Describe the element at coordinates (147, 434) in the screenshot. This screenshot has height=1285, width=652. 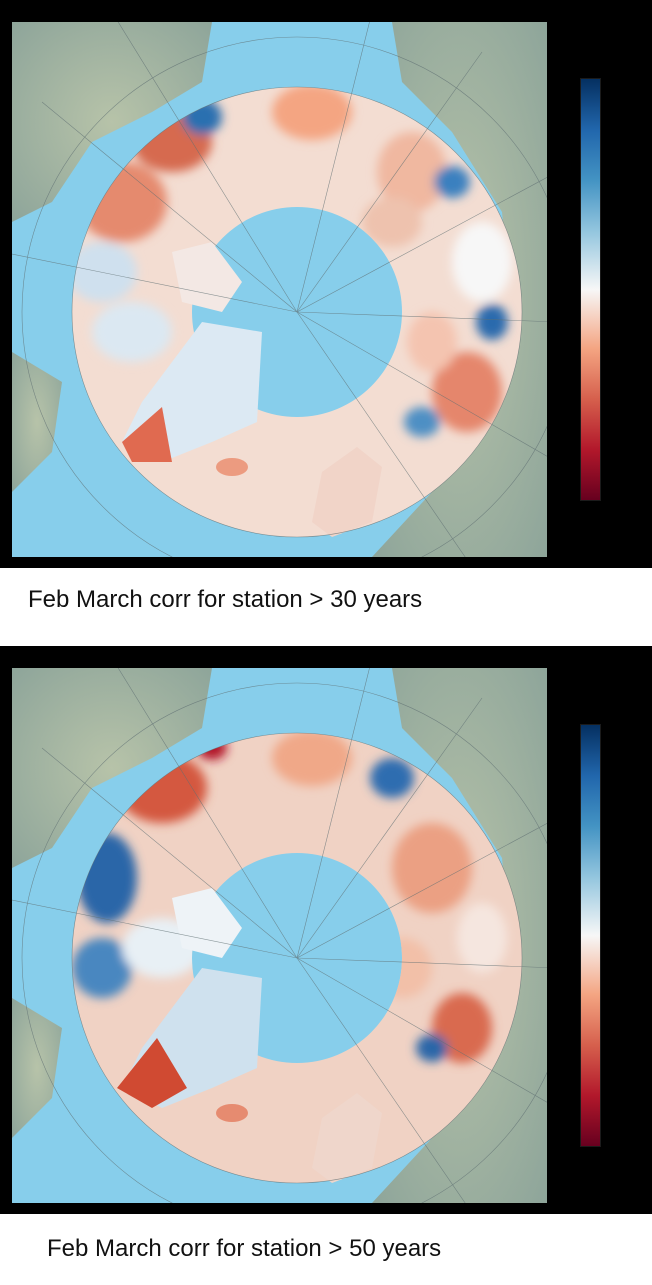
I see `greenland-south-tip` at that location.